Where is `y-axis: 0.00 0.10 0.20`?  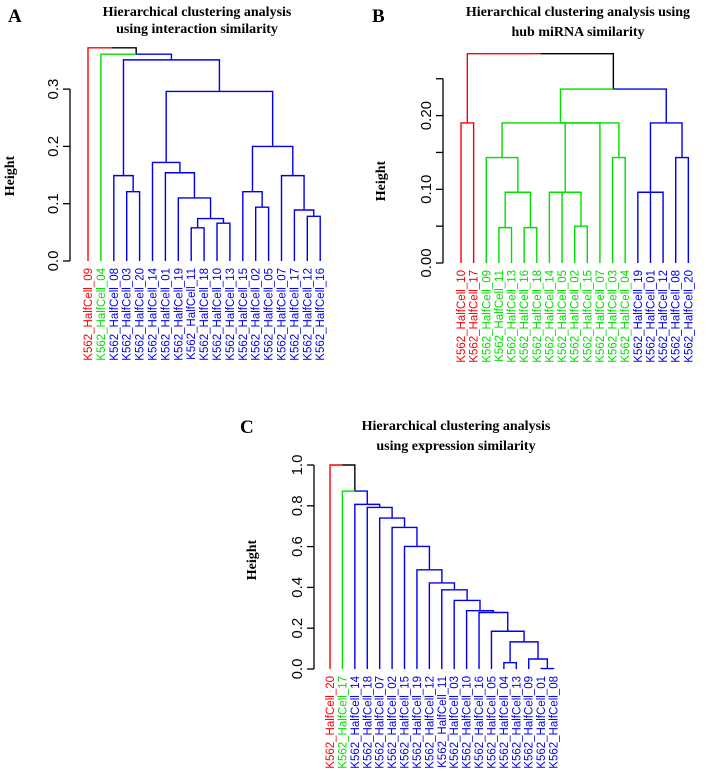
y-axis: 0.00 0.10 0.20 is located at coordinates (431, 178).